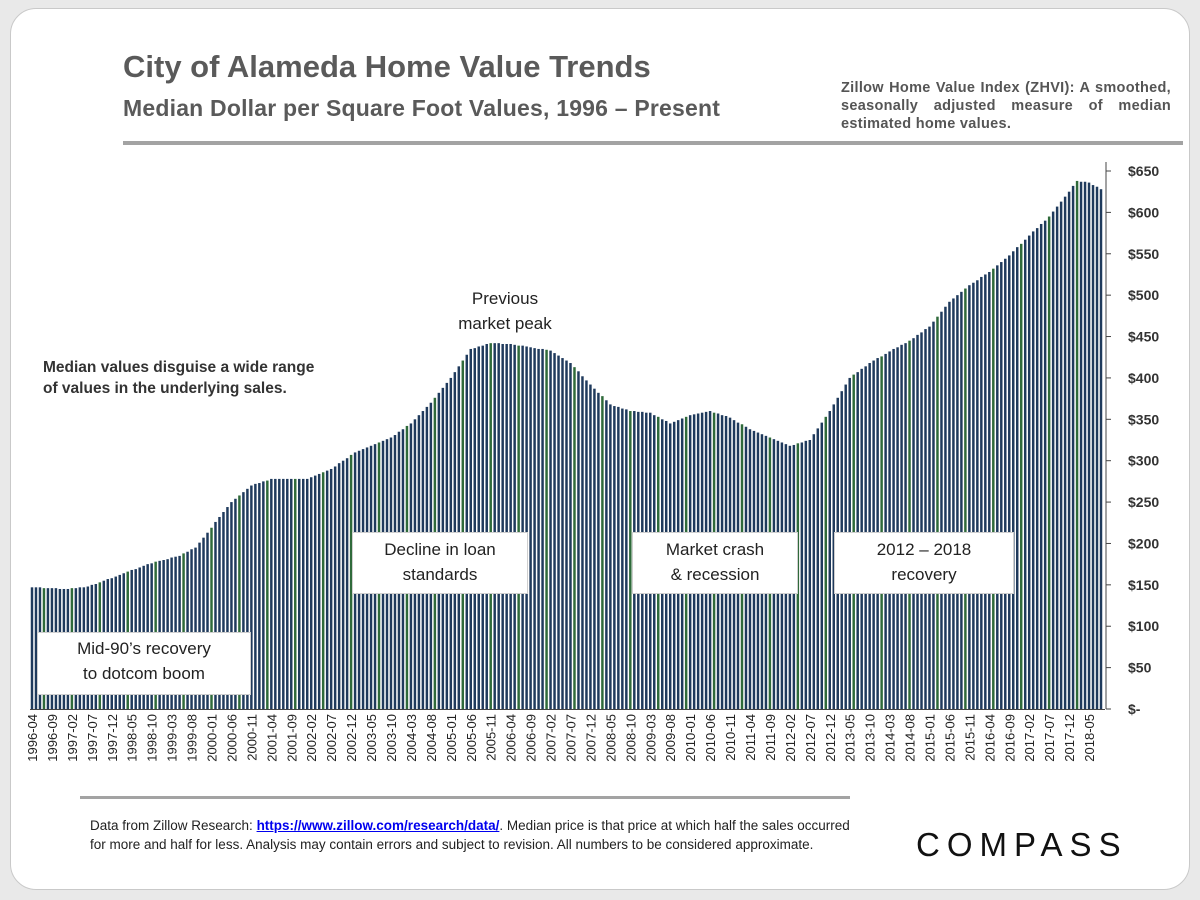 The image size is (1200, 900). I want to click on x-tick-label: 2011-09, so click(770, 737).